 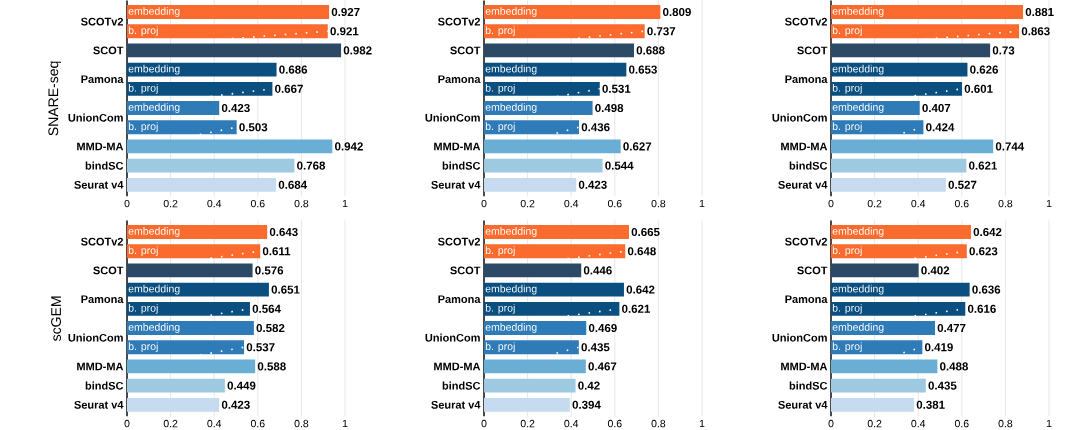 What do you see at coordinates (983, 251) in the screenshot?
I see `data-label: 0.623` at bounding box center [983, 251].